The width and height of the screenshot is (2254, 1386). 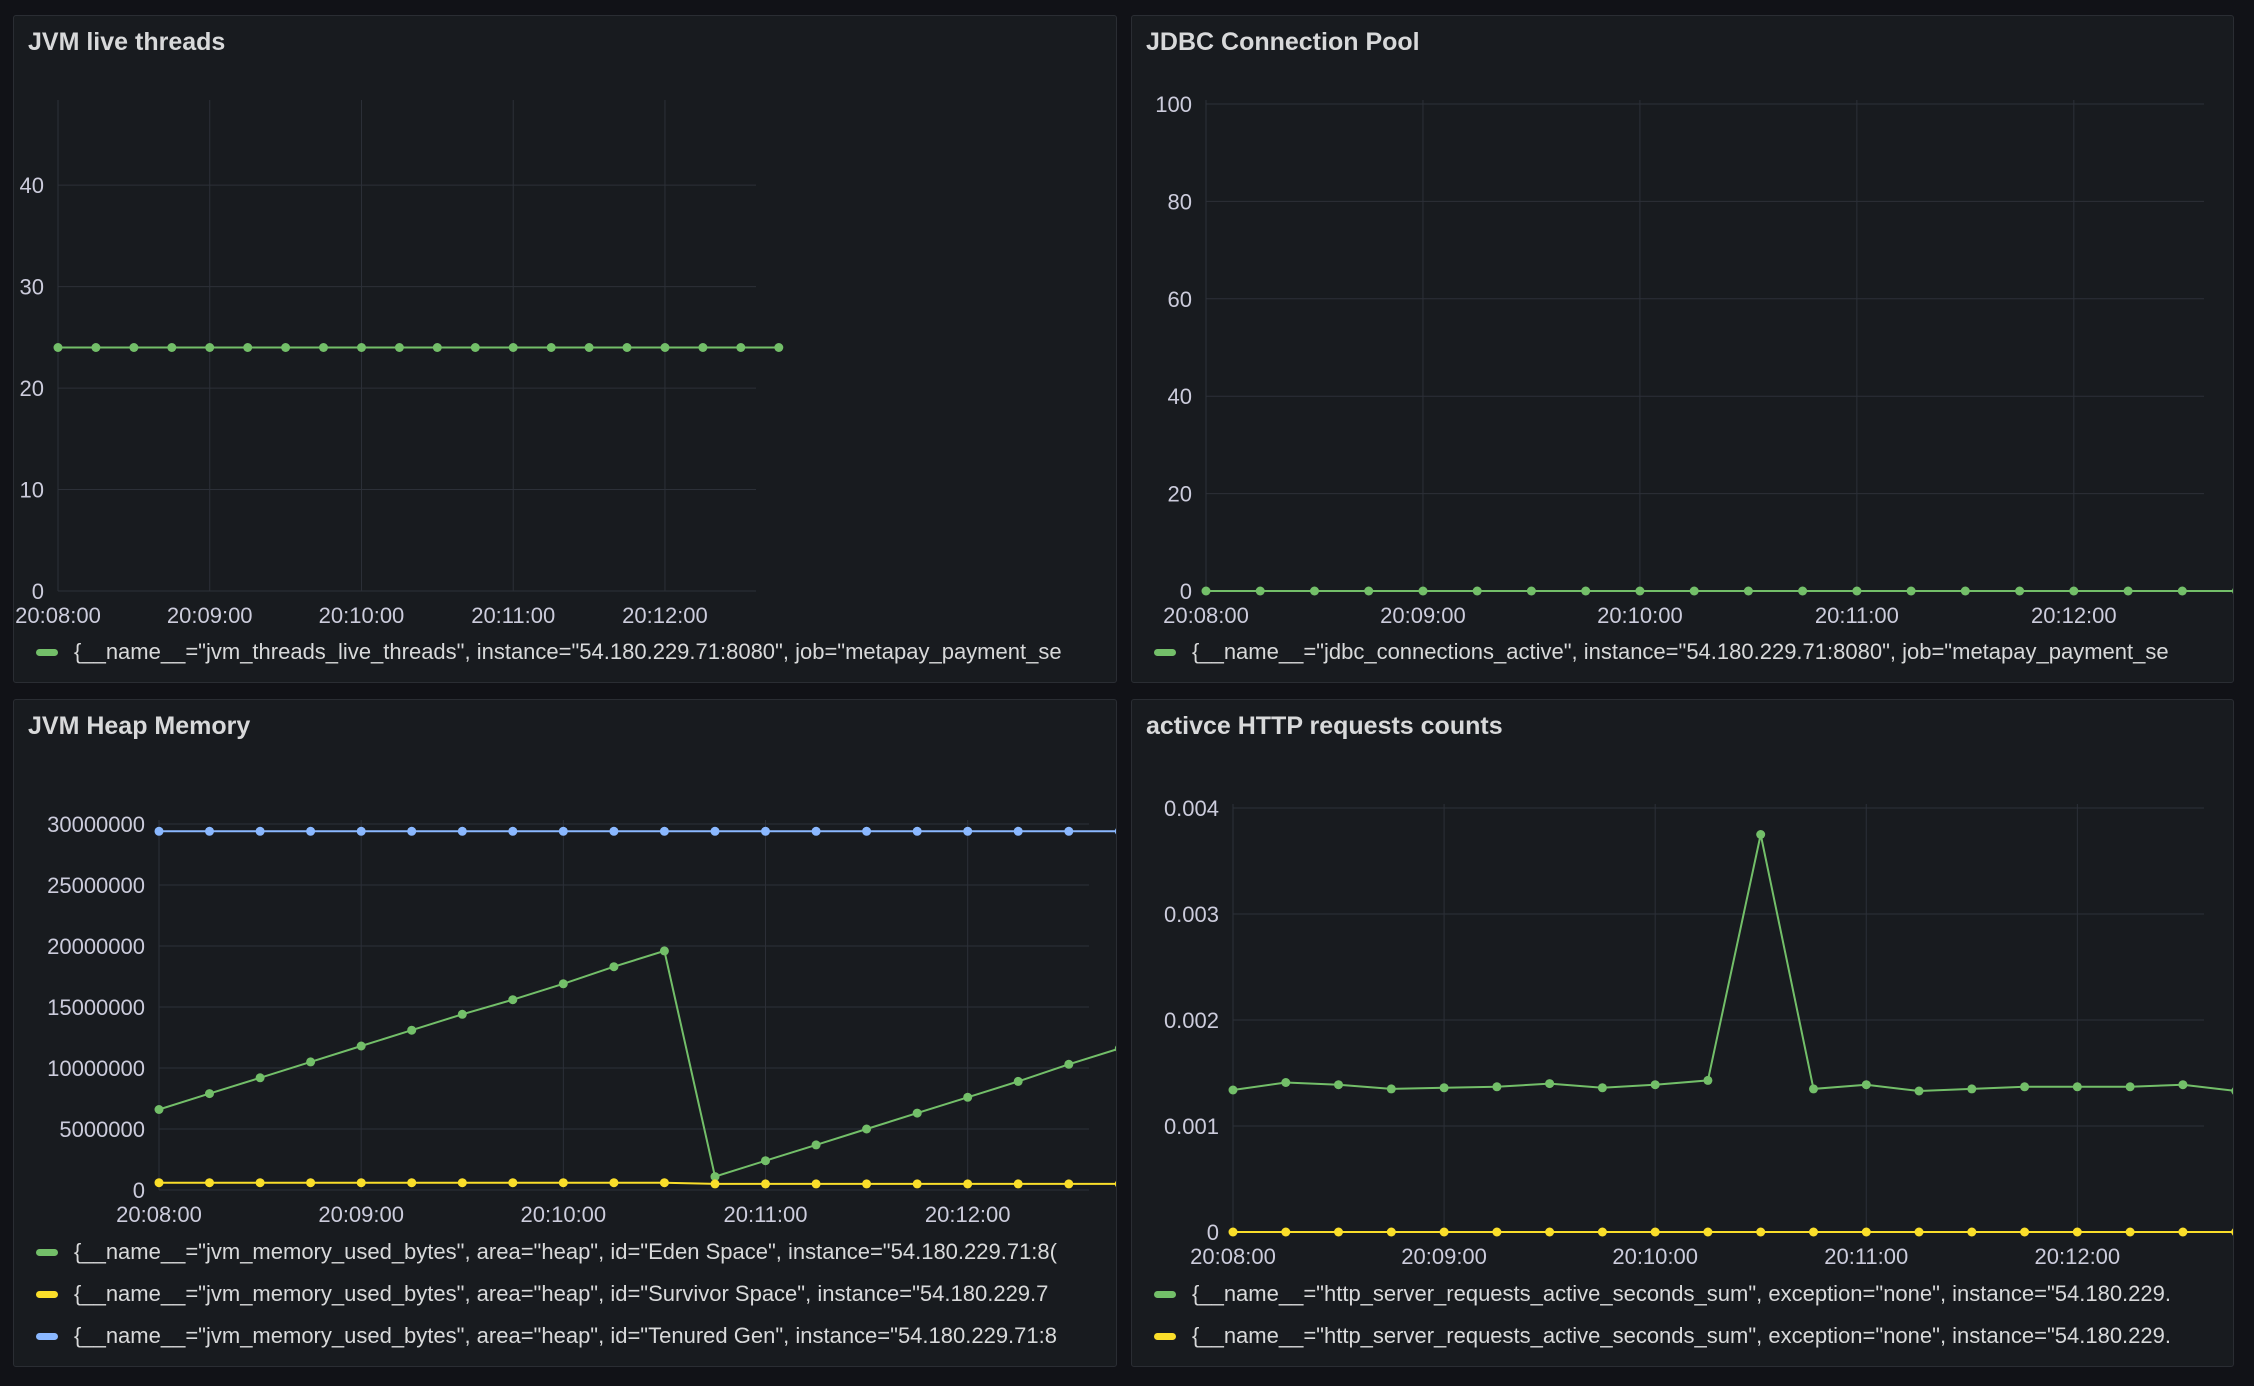 What do you see at coordinates (766, 1214) in the screenshot?
I see `x-tick-label: 20:11:00` at bounding box center [766, 1214].